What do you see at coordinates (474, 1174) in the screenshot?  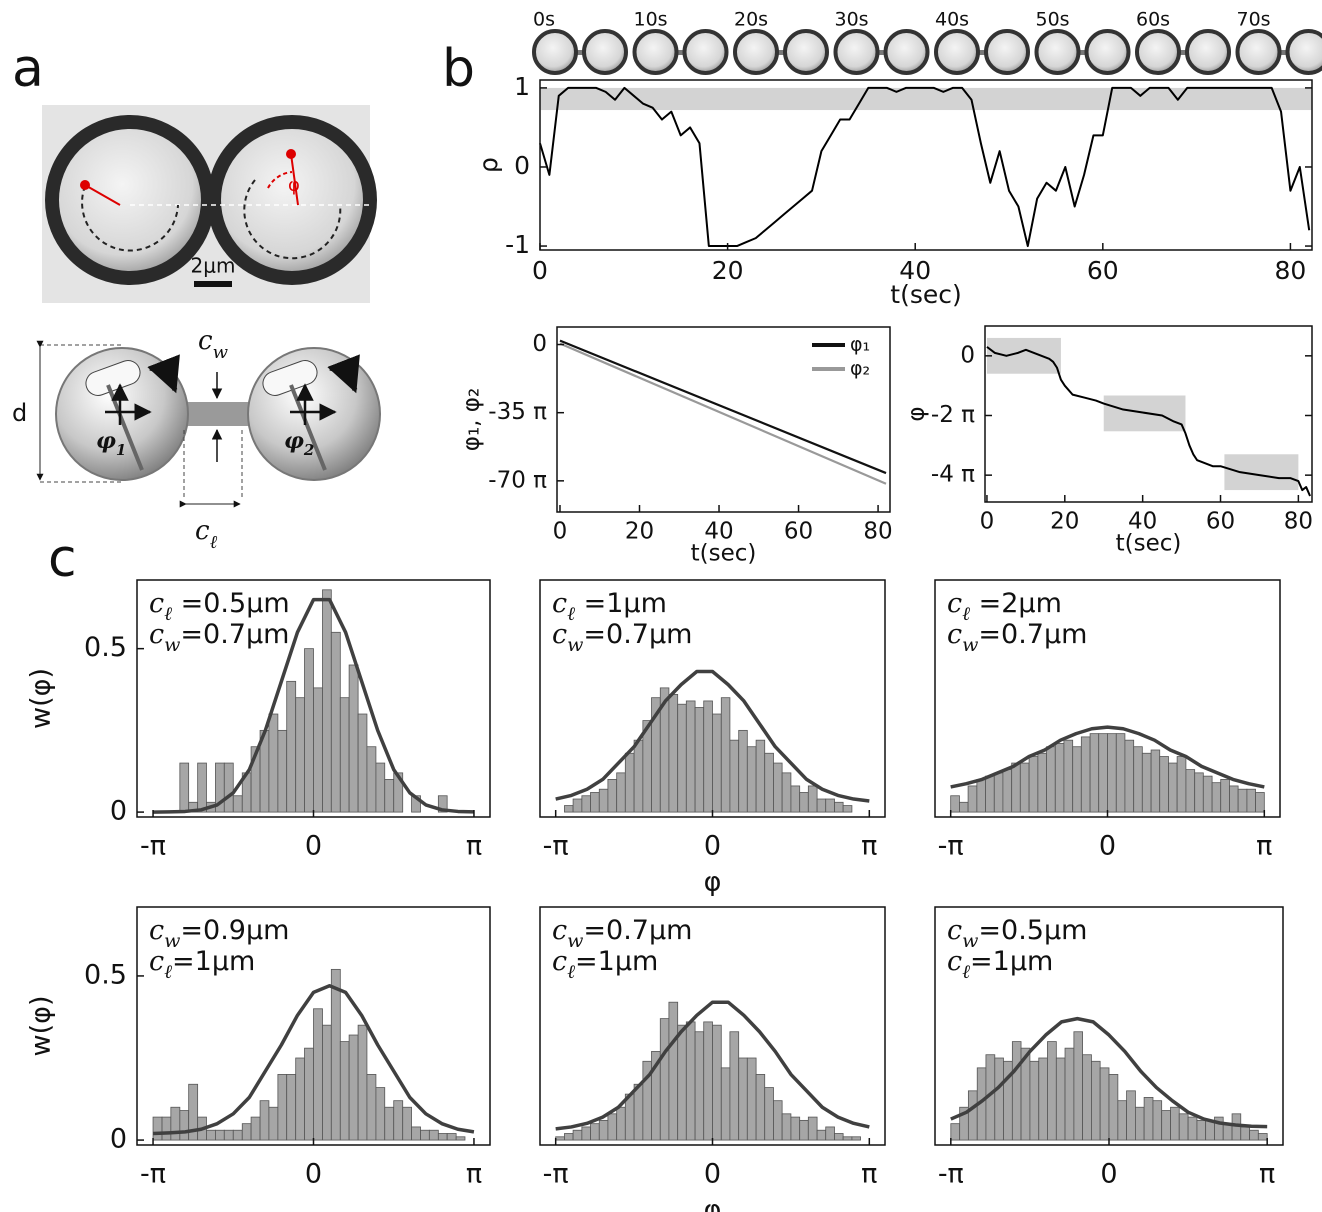 I see `x-tick-label: π` at bounding box center [474, 1174].